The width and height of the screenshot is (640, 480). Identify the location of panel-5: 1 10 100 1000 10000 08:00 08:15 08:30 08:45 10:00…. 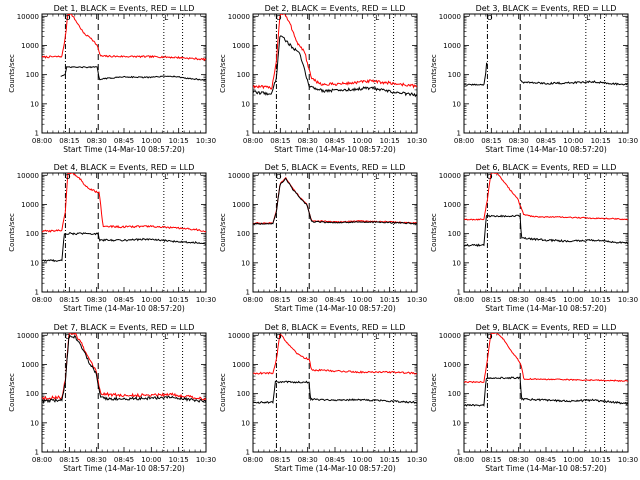
(323, 238).